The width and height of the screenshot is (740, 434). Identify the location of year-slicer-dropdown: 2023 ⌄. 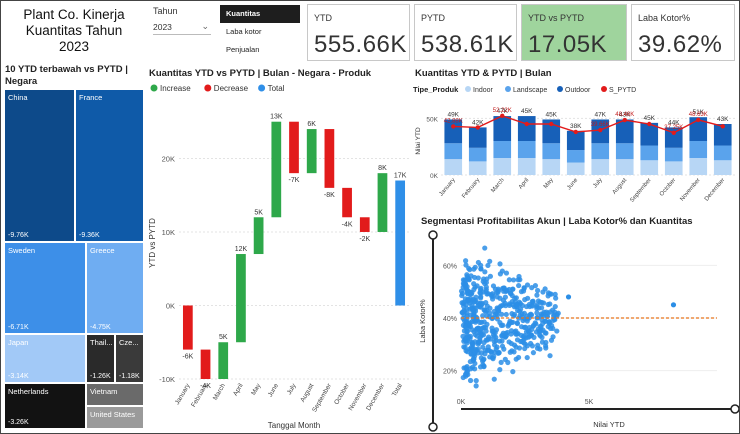
(182, 27).